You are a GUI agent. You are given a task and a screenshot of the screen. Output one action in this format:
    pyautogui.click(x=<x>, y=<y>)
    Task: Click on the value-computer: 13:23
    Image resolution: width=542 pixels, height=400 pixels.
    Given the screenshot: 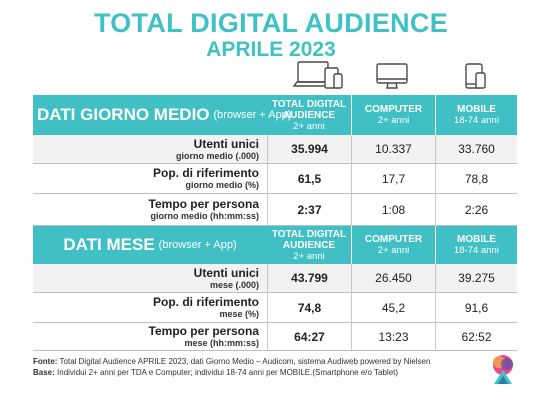 What is the action you would take?
    pyautogui.click(x=393, y=336)
    